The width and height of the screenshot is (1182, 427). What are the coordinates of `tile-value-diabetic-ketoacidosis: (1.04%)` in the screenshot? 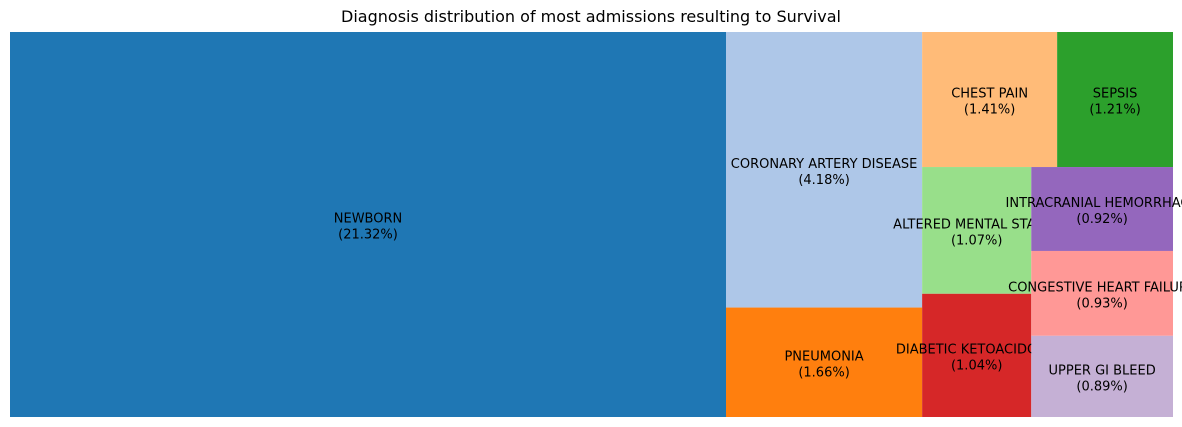 It's located at (976, 365).